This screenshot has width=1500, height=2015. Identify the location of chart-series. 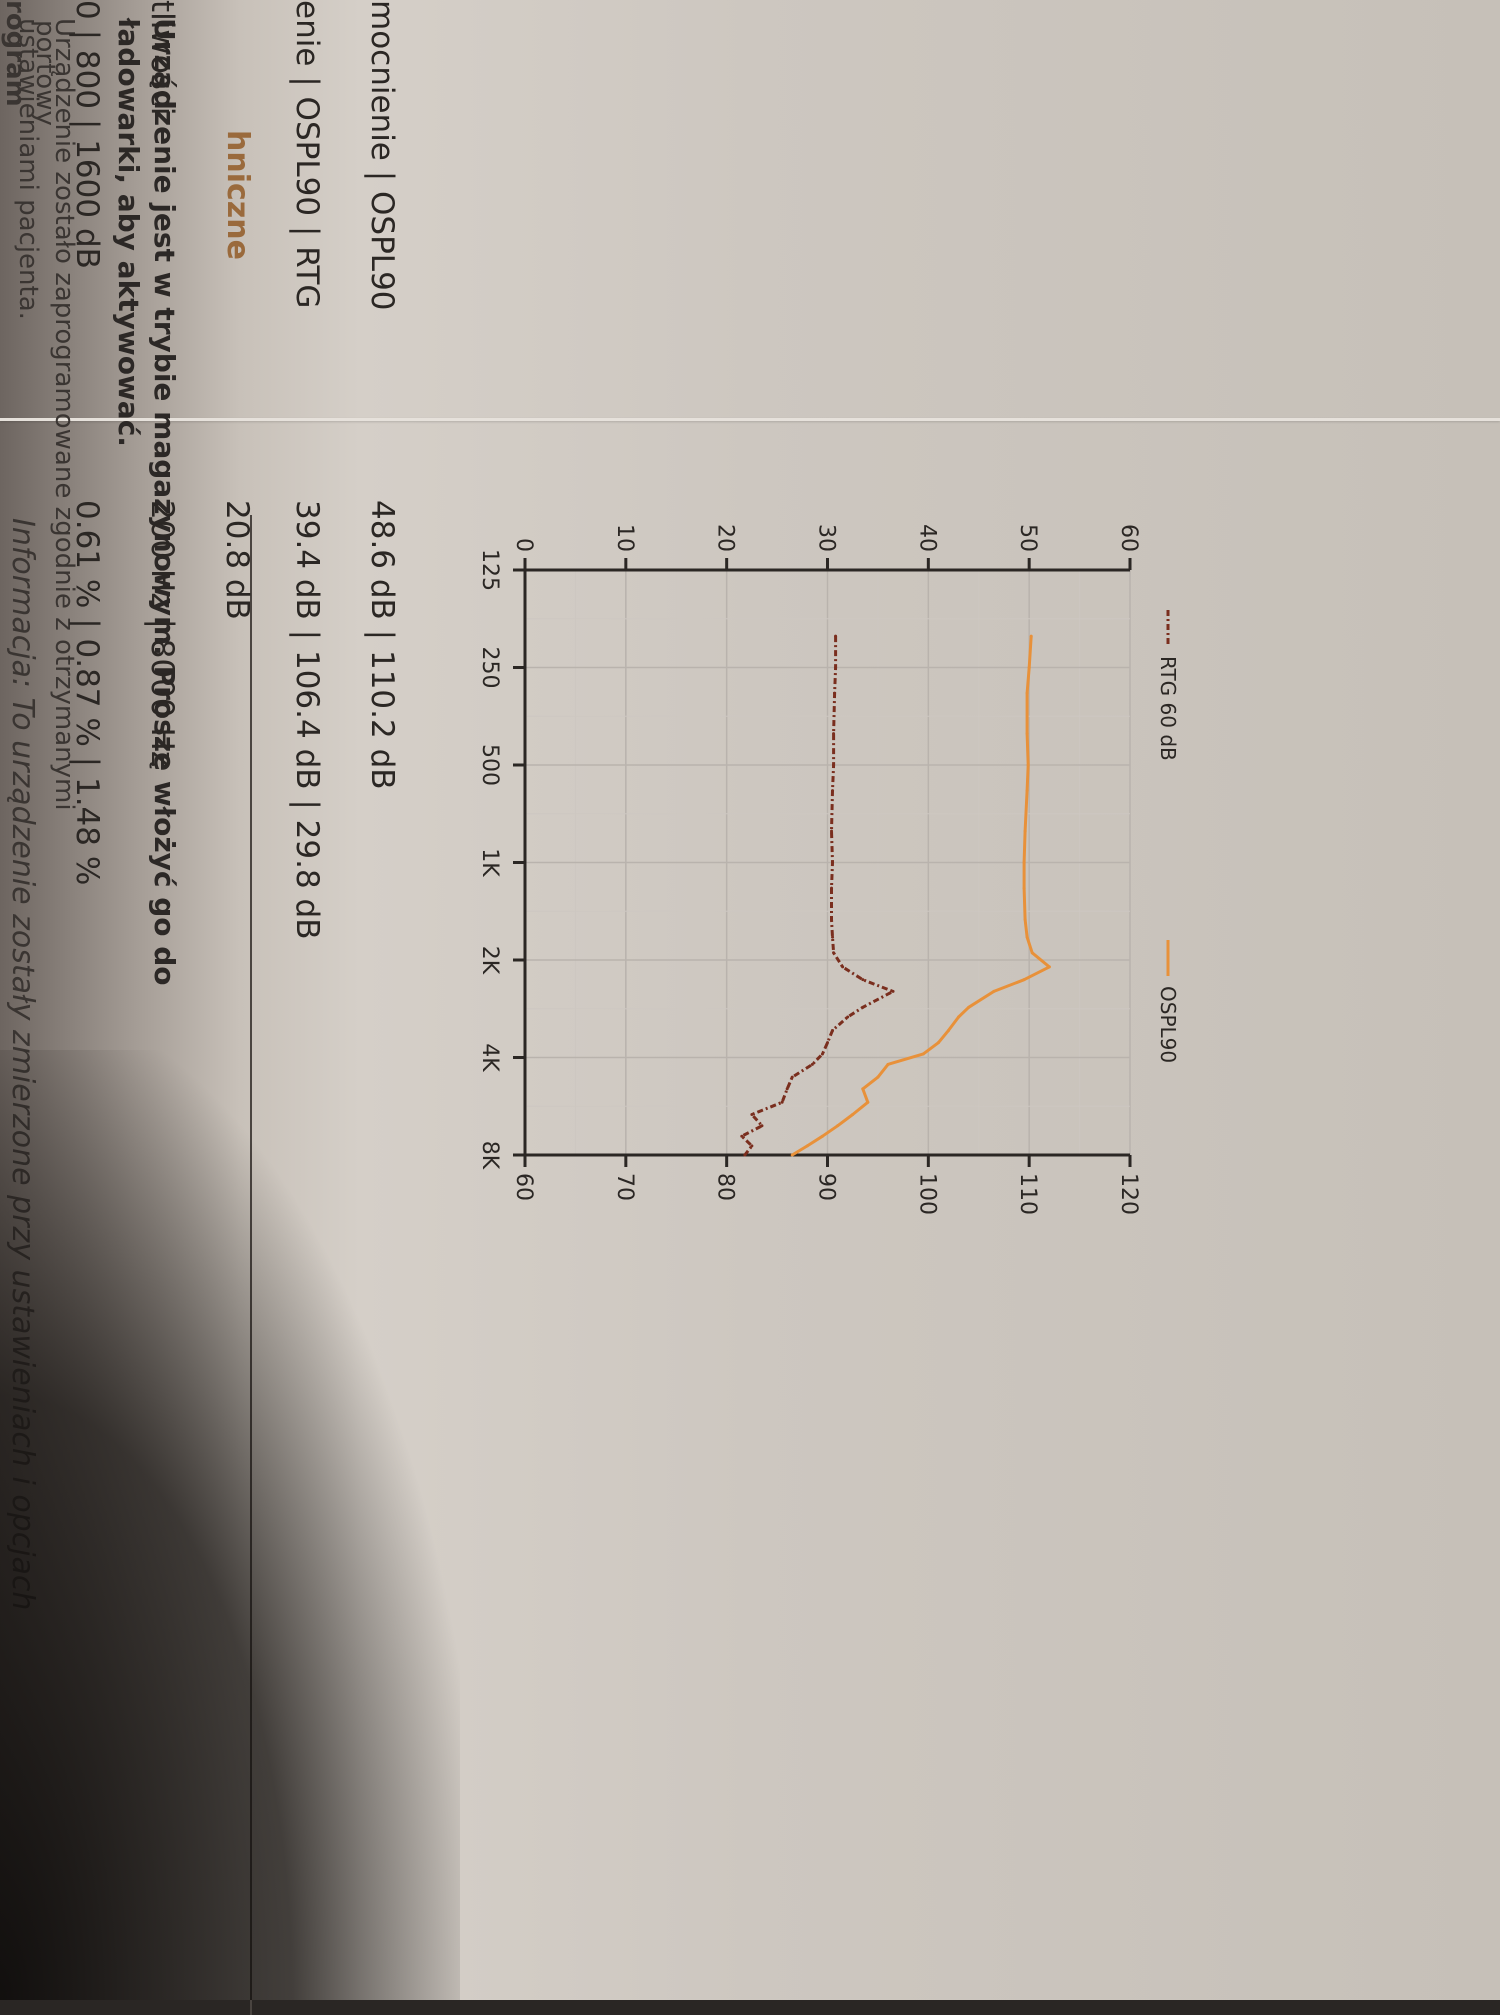
(895, 895).